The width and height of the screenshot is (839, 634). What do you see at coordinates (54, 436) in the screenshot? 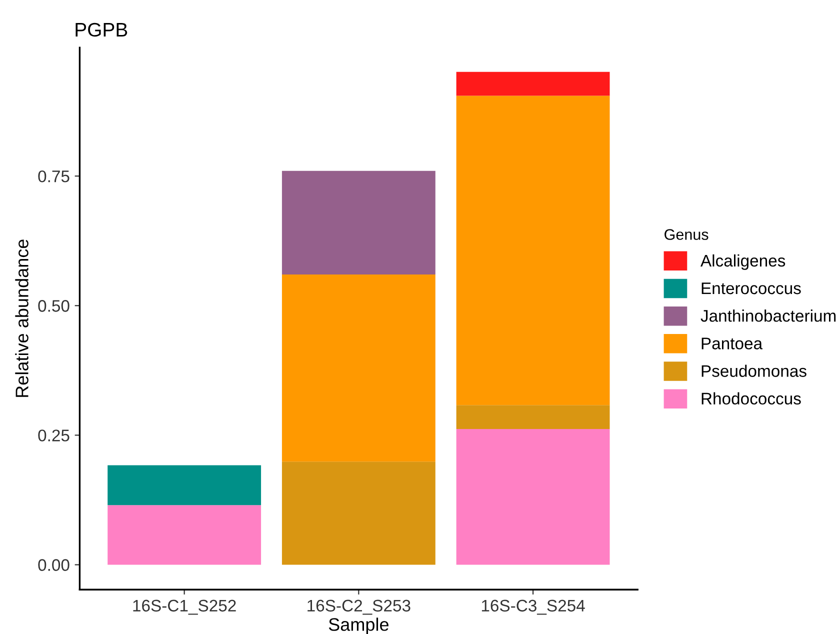
I see `y-tick-label: 0.25` at bounding box center [54, 436].